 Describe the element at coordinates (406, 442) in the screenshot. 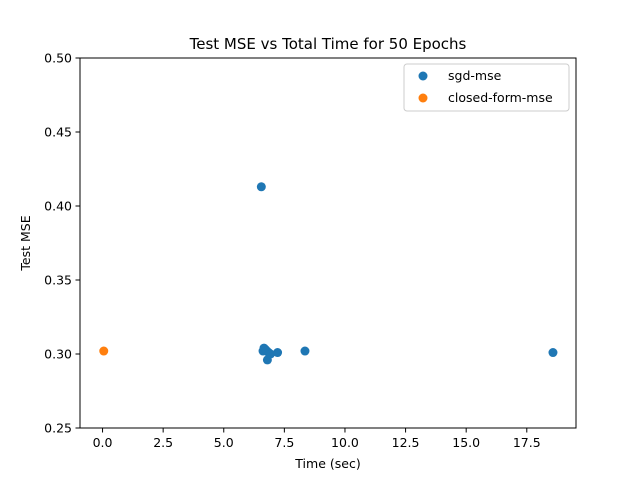

I see `x-tick-label: 12.5` at that location.